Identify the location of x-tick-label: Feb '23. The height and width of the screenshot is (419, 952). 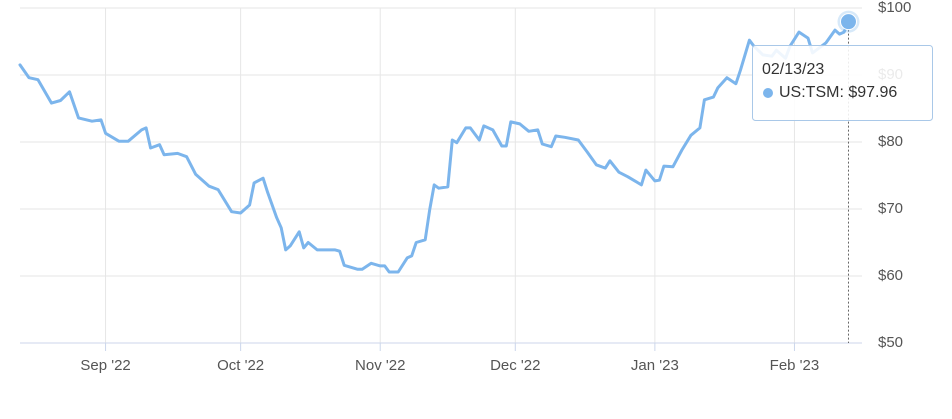
(795, 365).